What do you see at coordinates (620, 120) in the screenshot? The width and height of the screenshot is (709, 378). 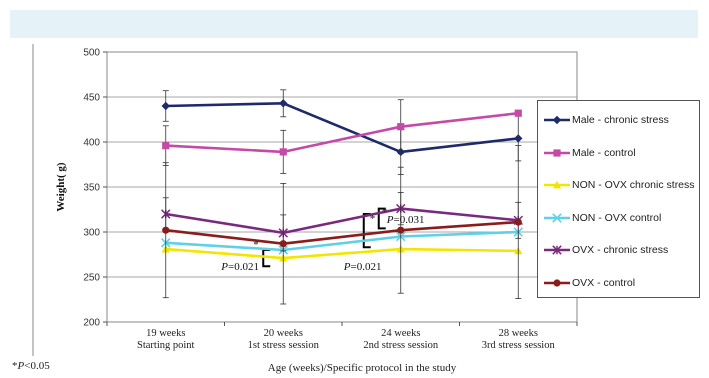 I see `legend-label: Male - chronic stress` at bounding box center [620, 120].